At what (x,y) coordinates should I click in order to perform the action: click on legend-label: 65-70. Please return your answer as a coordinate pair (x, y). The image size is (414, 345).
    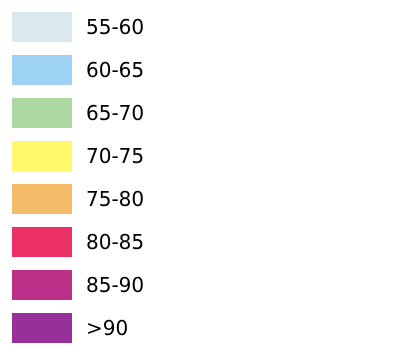
    Looking at the image, I should click on (115, 113).